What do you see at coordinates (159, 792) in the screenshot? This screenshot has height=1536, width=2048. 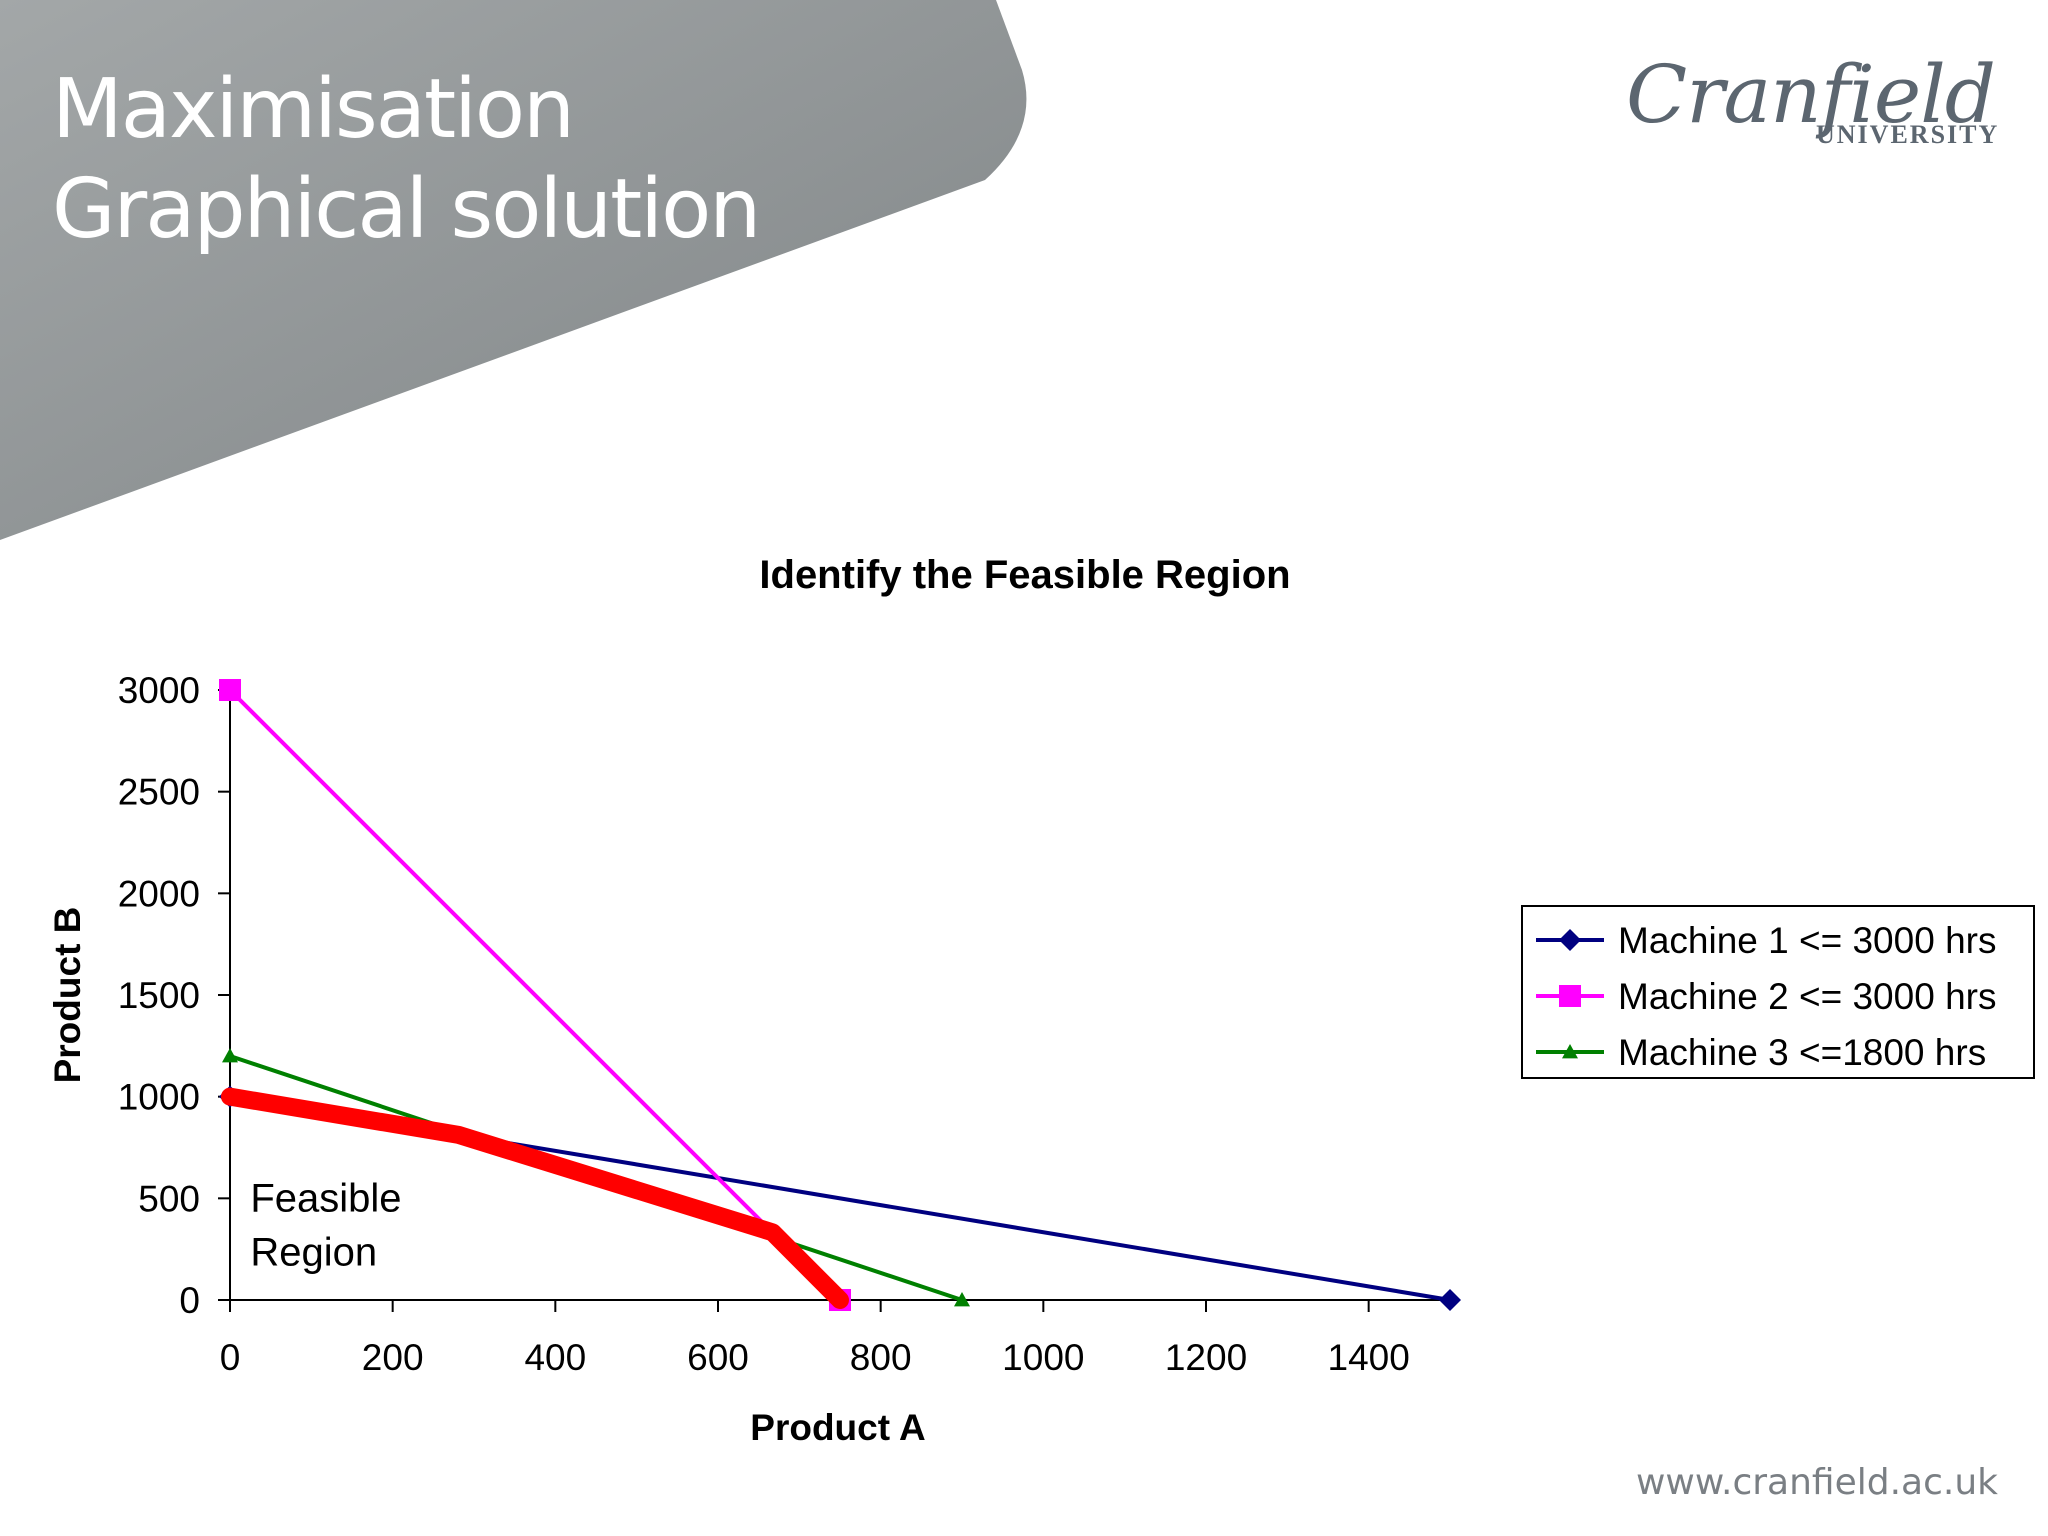 I see `y-tick-label: 2500` at bounding box center [159, 792].